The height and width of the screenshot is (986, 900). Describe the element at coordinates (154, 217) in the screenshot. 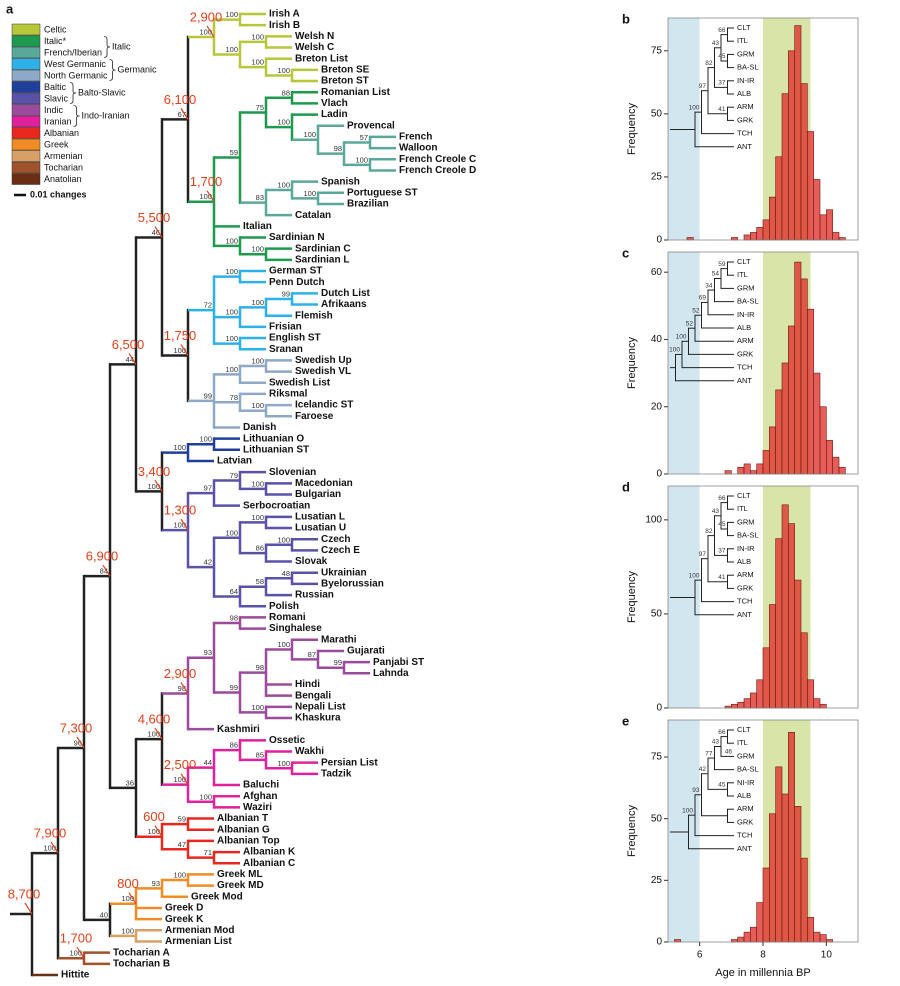

I see `age-label: 5,500` at that location.